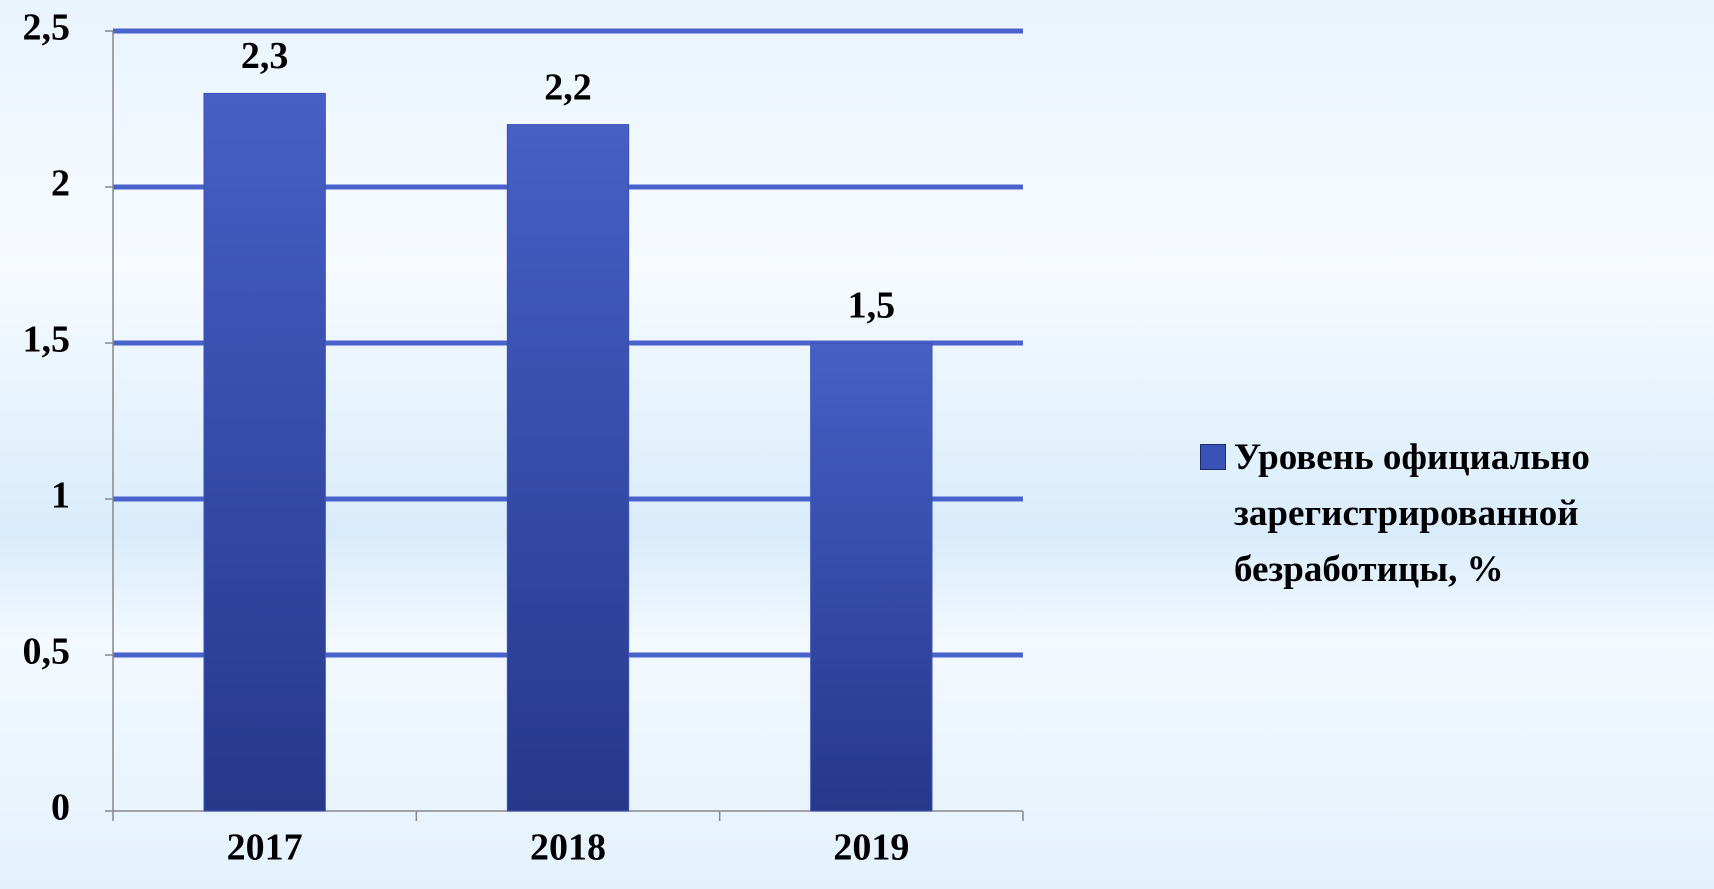  I want to click on y-tick-label: 2, so click(60, 184).